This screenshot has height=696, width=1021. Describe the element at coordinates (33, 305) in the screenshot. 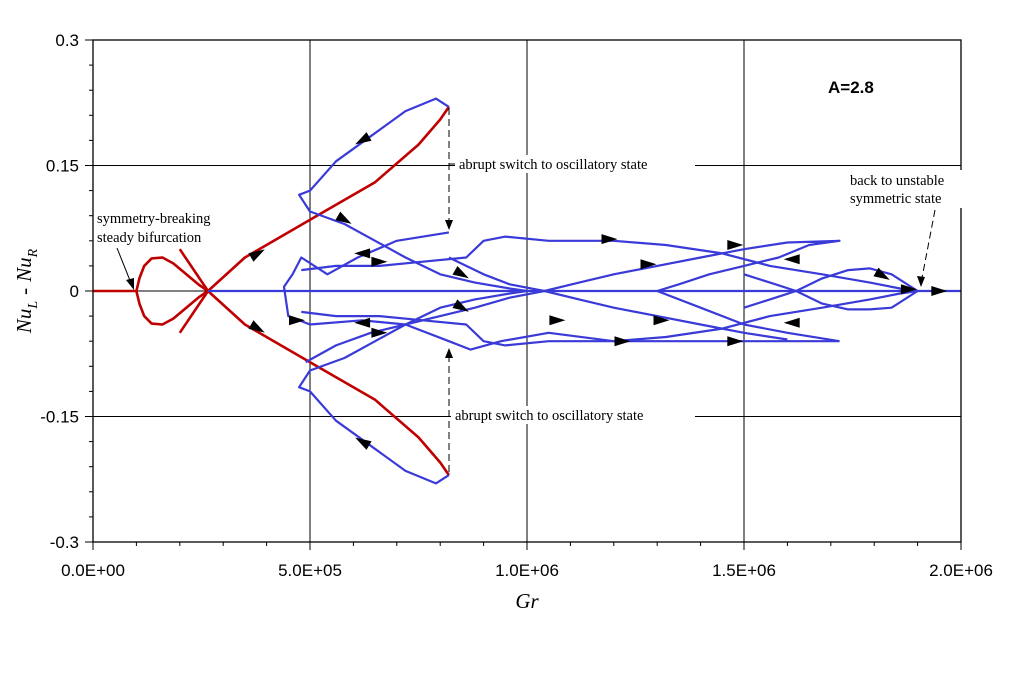

I see `y-label-sub1: L` at that location.